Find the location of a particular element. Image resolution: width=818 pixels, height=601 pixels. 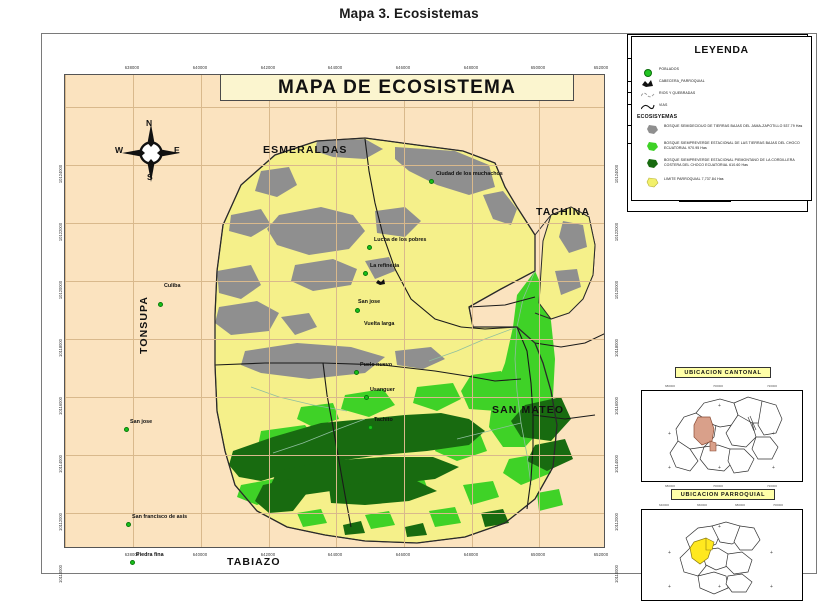

highlight-canton is located at coordinates (704, 431).